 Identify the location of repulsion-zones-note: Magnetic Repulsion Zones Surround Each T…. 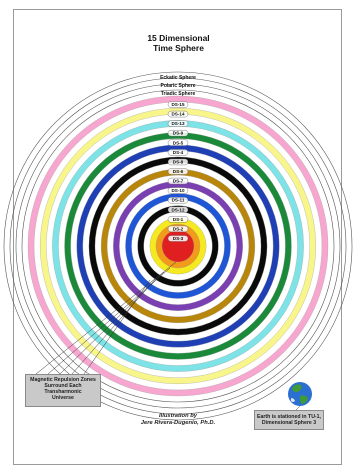
(63, 390).